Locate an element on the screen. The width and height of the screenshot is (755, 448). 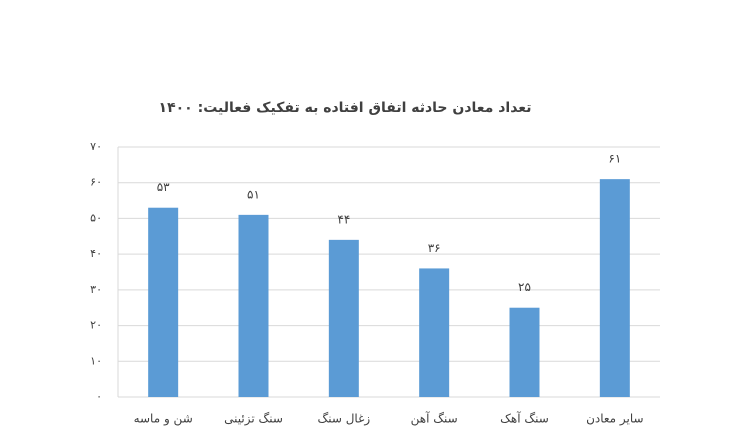
y-tick-label: ۰ is located at coordinates (99, 396).